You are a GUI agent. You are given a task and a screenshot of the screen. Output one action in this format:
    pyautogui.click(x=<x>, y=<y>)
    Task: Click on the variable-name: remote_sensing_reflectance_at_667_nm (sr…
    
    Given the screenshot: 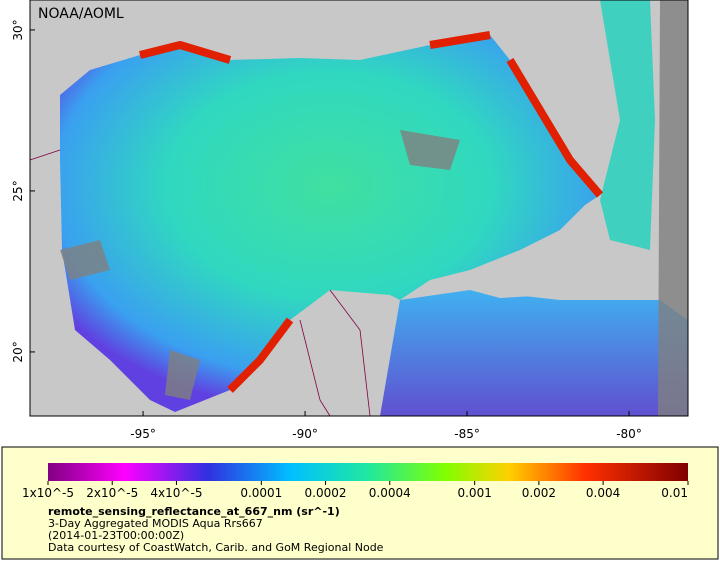 What is the action you would take?
    pyautogui.click(x=194, y=511)
    